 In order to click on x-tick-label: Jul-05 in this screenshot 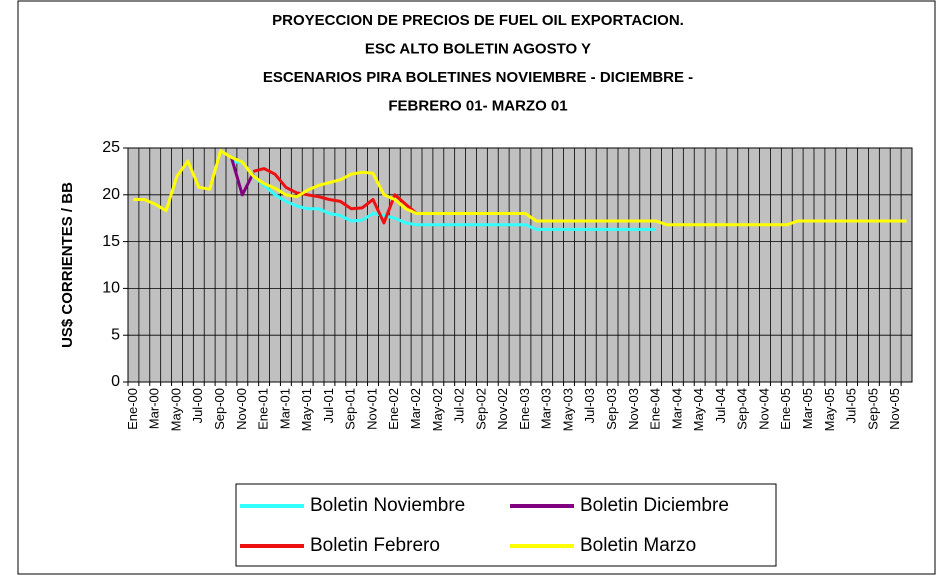, I will do `click(851, 405)`.